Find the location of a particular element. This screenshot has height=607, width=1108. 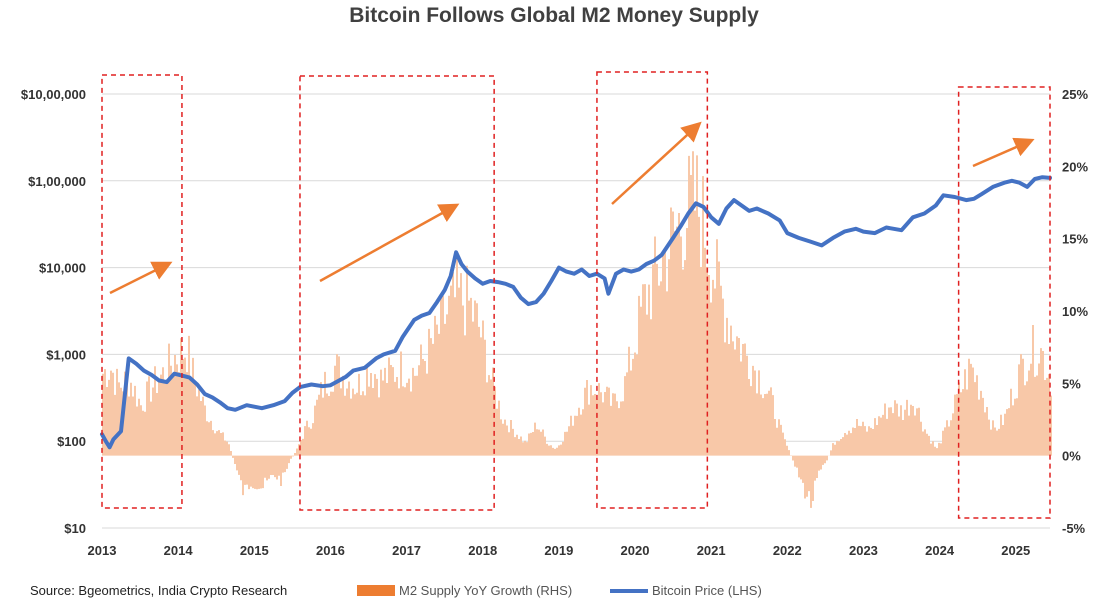

right-tick-label: 10% is located at coordinates (1075, 311).